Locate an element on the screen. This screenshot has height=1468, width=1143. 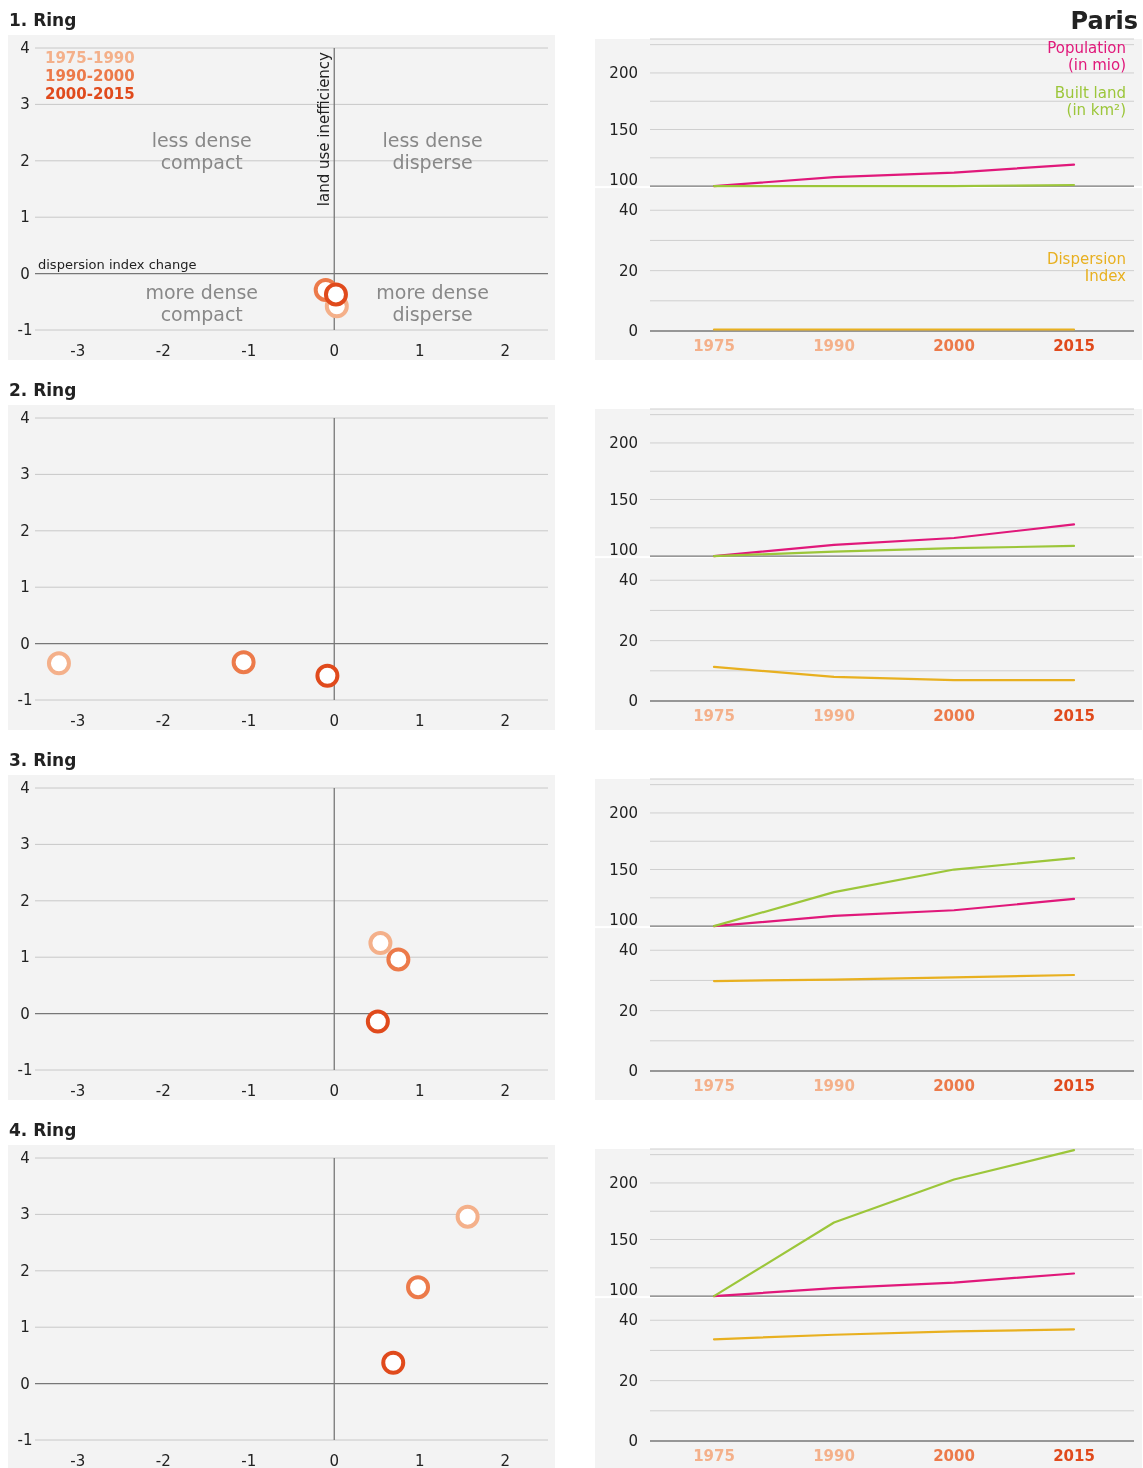
annotation: less dense compact is located at coordinates (201, 150).